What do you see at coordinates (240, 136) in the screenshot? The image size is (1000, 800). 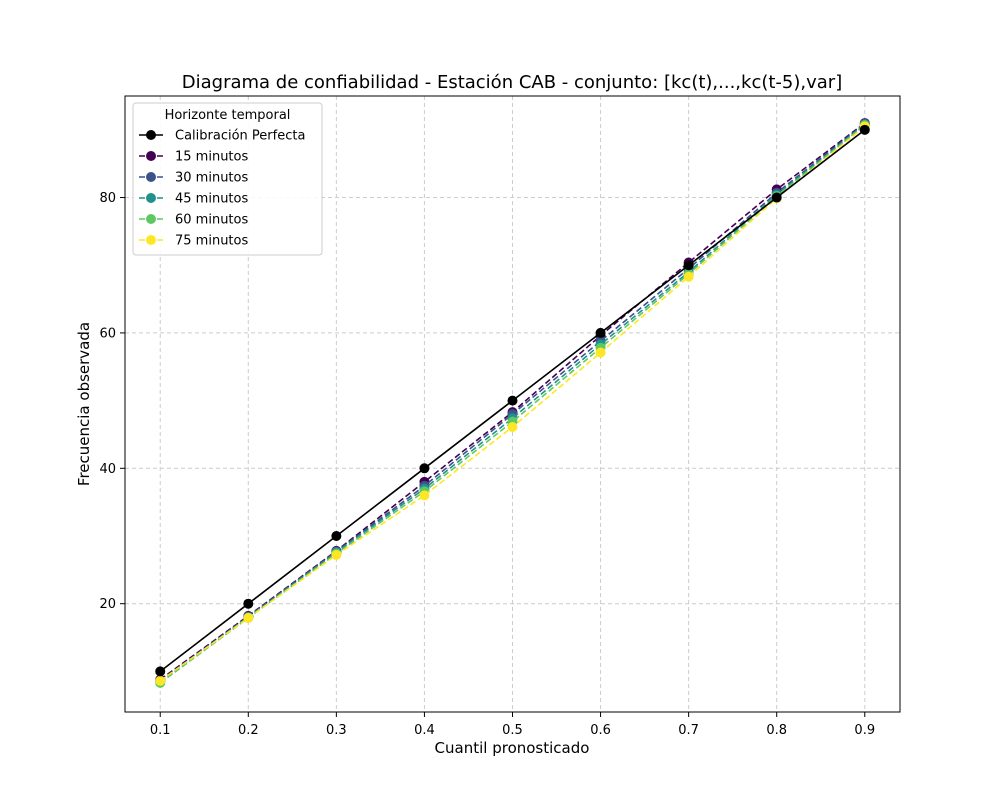 I see `legend-label: Calibración Perfecta` at bounding box center [240, 136].